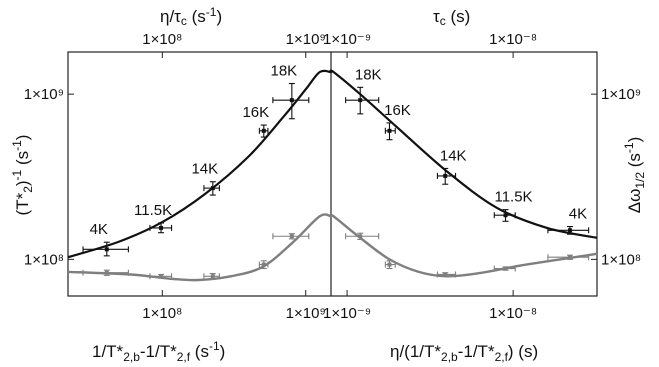  I want to click on fit-curve-gray-right, so click(463, 245).